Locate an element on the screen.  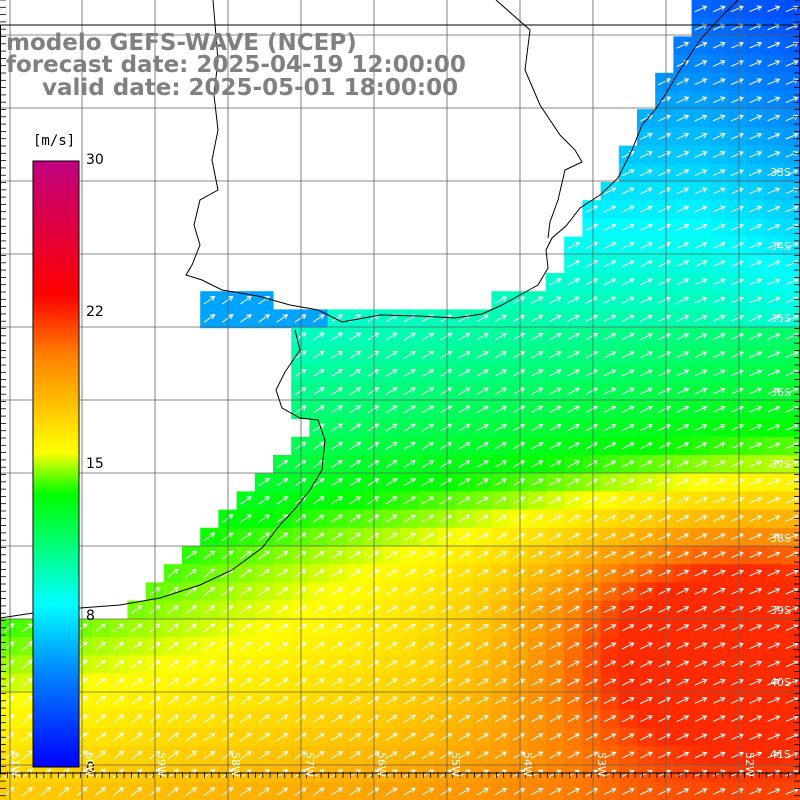
forecast-date: forecast date: 2025-04-19 12:00:00 is located at coordinates (236, 65).